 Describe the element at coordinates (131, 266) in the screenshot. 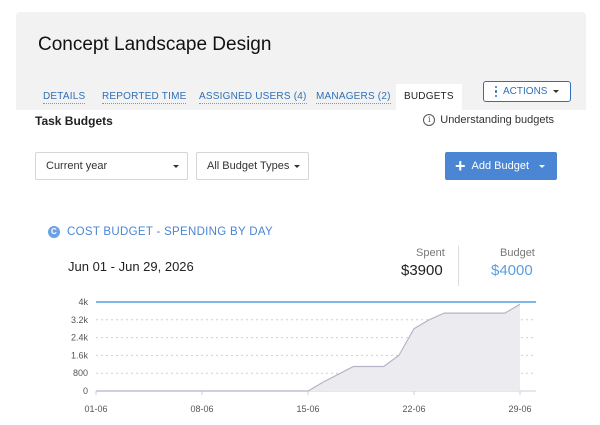

I see `date-range: Jun 01 - Jun 29, 2026` at that location.